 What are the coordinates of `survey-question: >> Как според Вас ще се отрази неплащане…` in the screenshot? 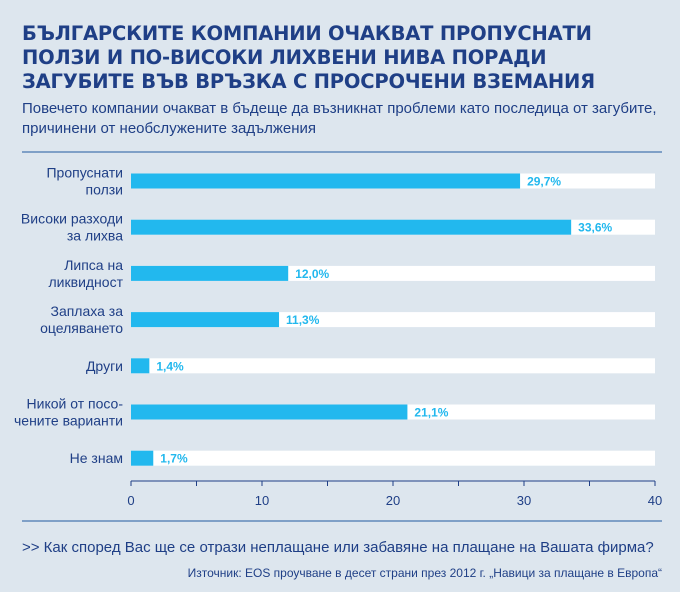 It's located at (338, 547).